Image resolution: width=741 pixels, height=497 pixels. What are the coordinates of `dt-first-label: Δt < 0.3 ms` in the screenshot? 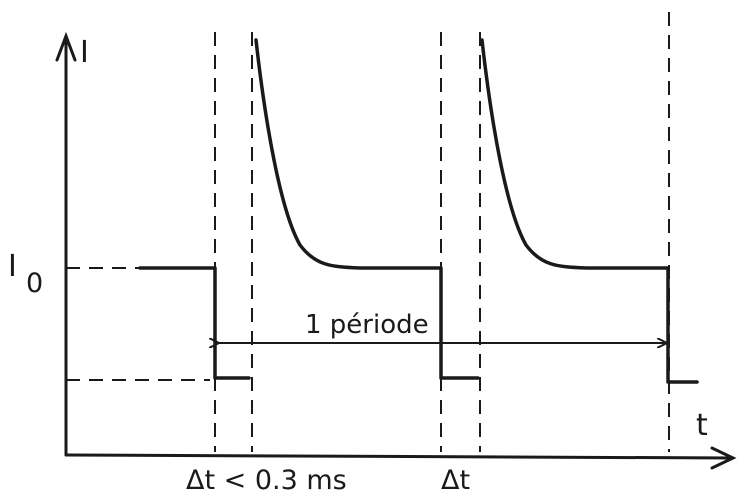 It's located at (266, 480).